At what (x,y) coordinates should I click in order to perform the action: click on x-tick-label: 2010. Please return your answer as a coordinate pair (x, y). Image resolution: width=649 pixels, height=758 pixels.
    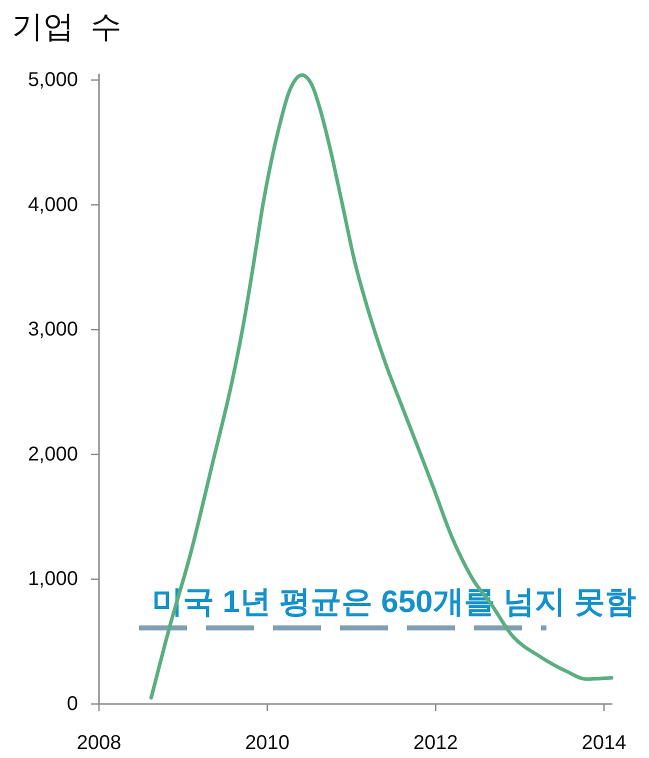
    Looking at the image, I should click on (267, 743).